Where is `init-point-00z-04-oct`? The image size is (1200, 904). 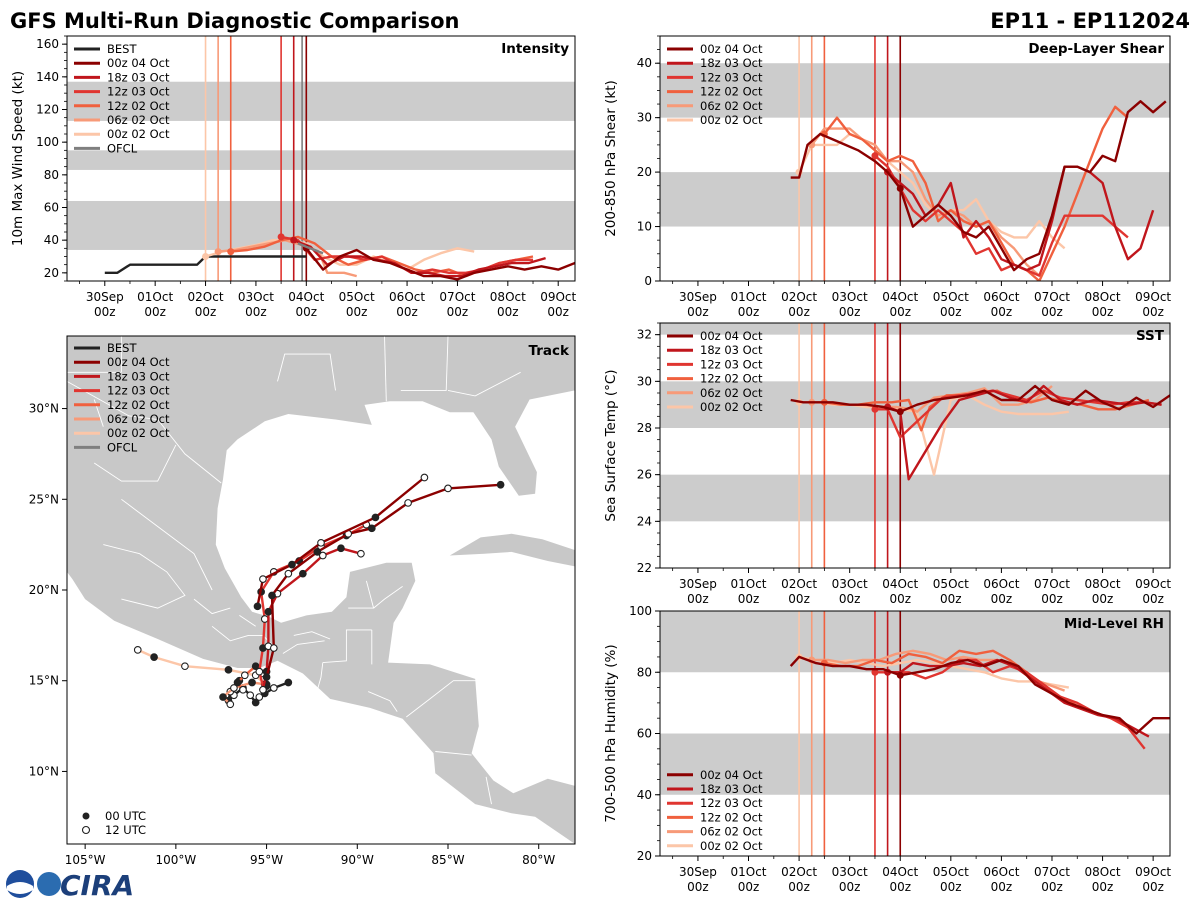 init-point-00z-04-oct is located at coordinates (900, 188).